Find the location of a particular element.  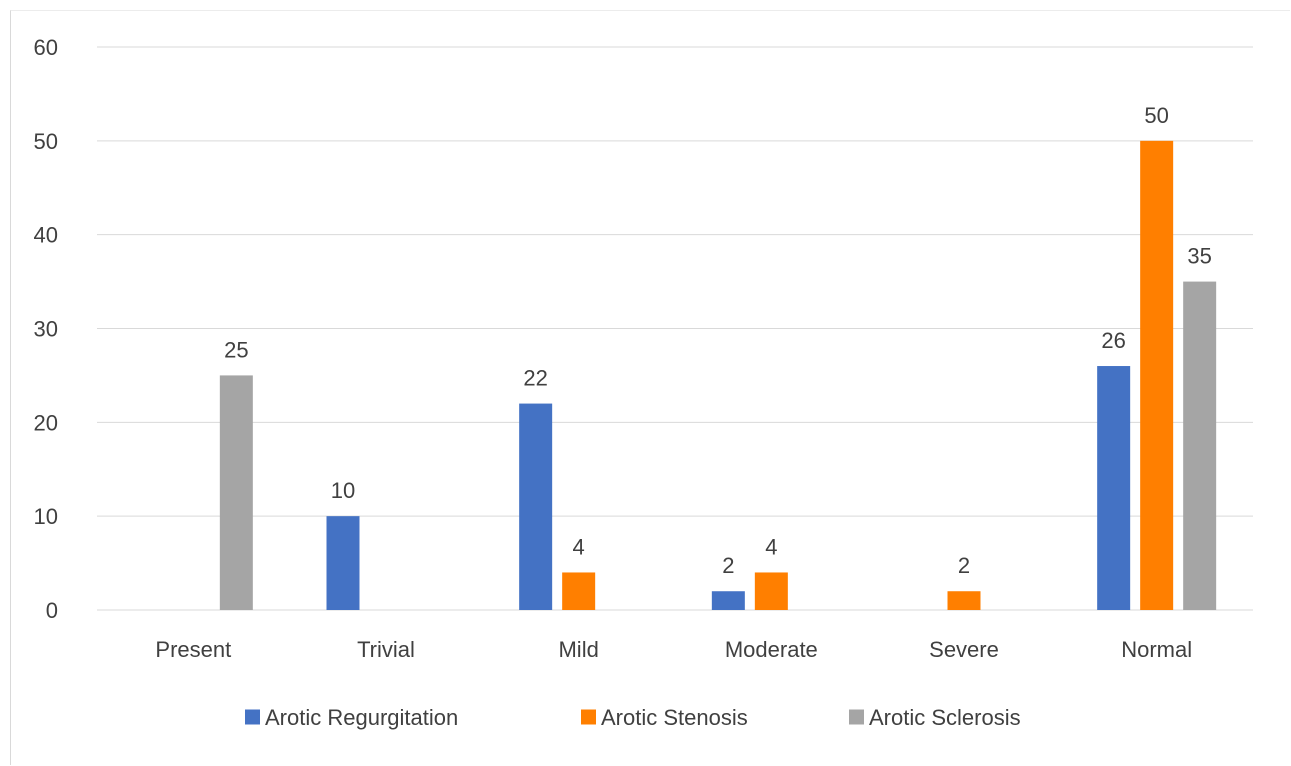

x-category-label: Severe is located at coordinates (964, 649).